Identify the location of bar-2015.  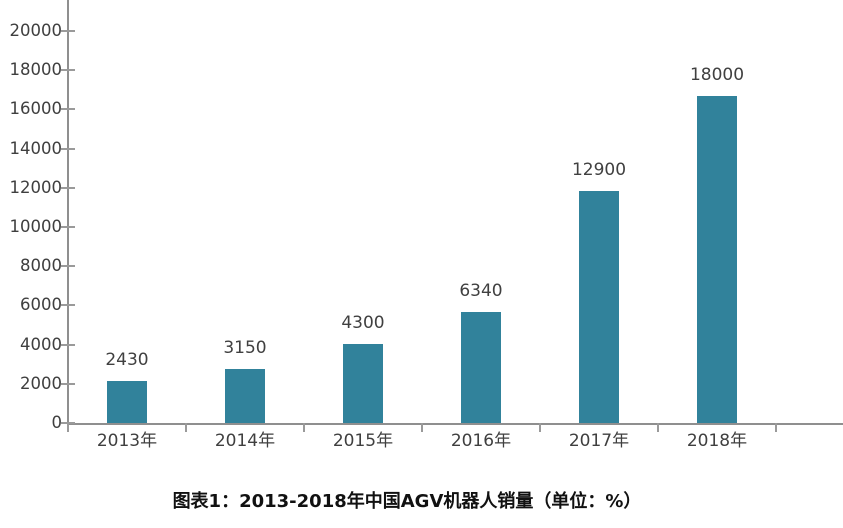
(363, 383).